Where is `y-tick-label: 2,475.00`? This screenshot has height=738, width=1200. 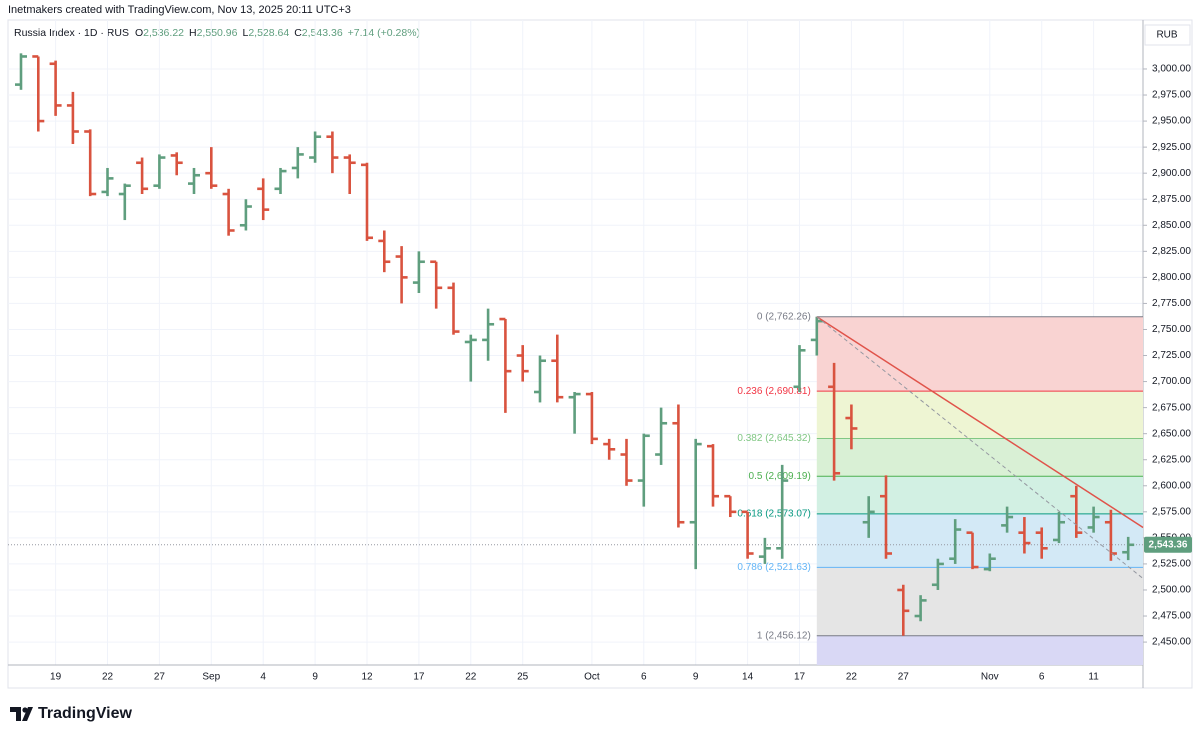 y-tick-label: 2,475.00 is located at coordinates (1171, 616).